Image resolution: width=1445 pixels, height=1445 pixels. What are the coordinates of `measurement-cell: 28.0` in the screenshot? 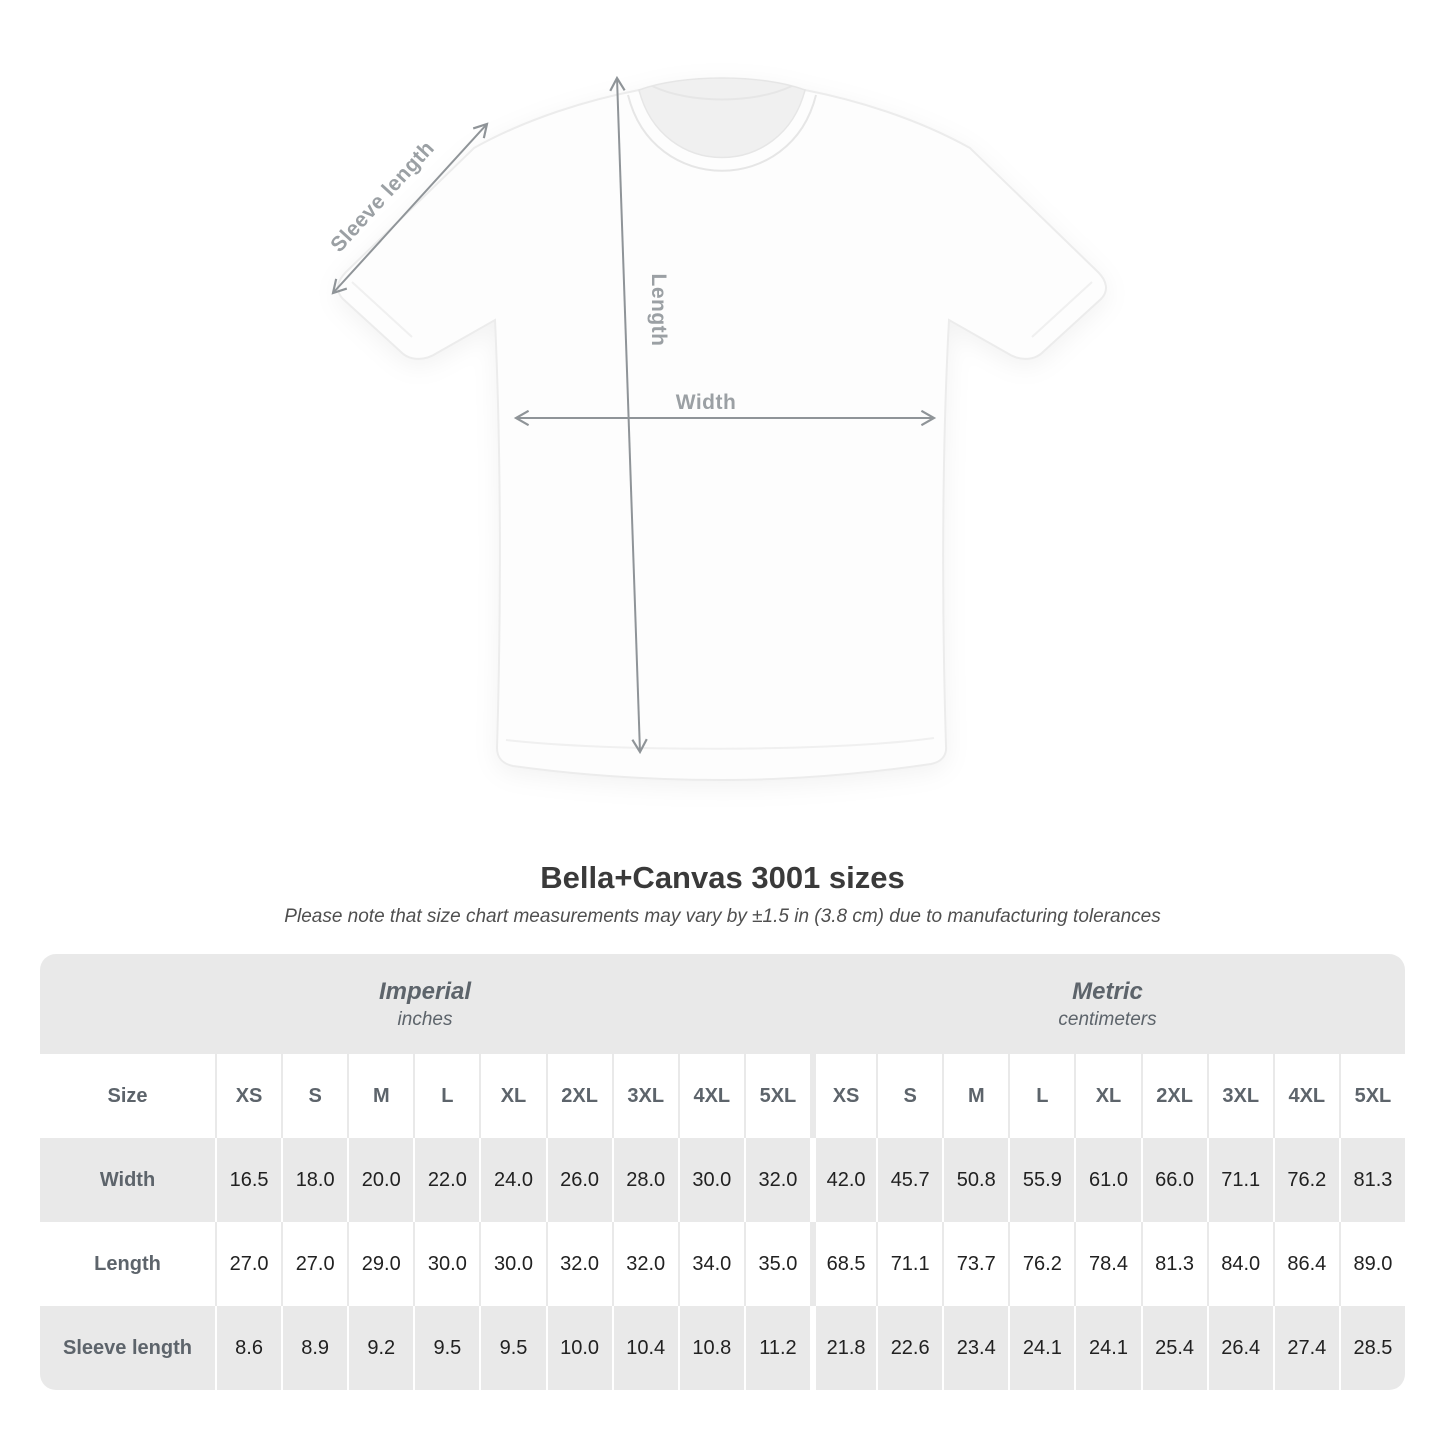 It's located at (644, 1180).